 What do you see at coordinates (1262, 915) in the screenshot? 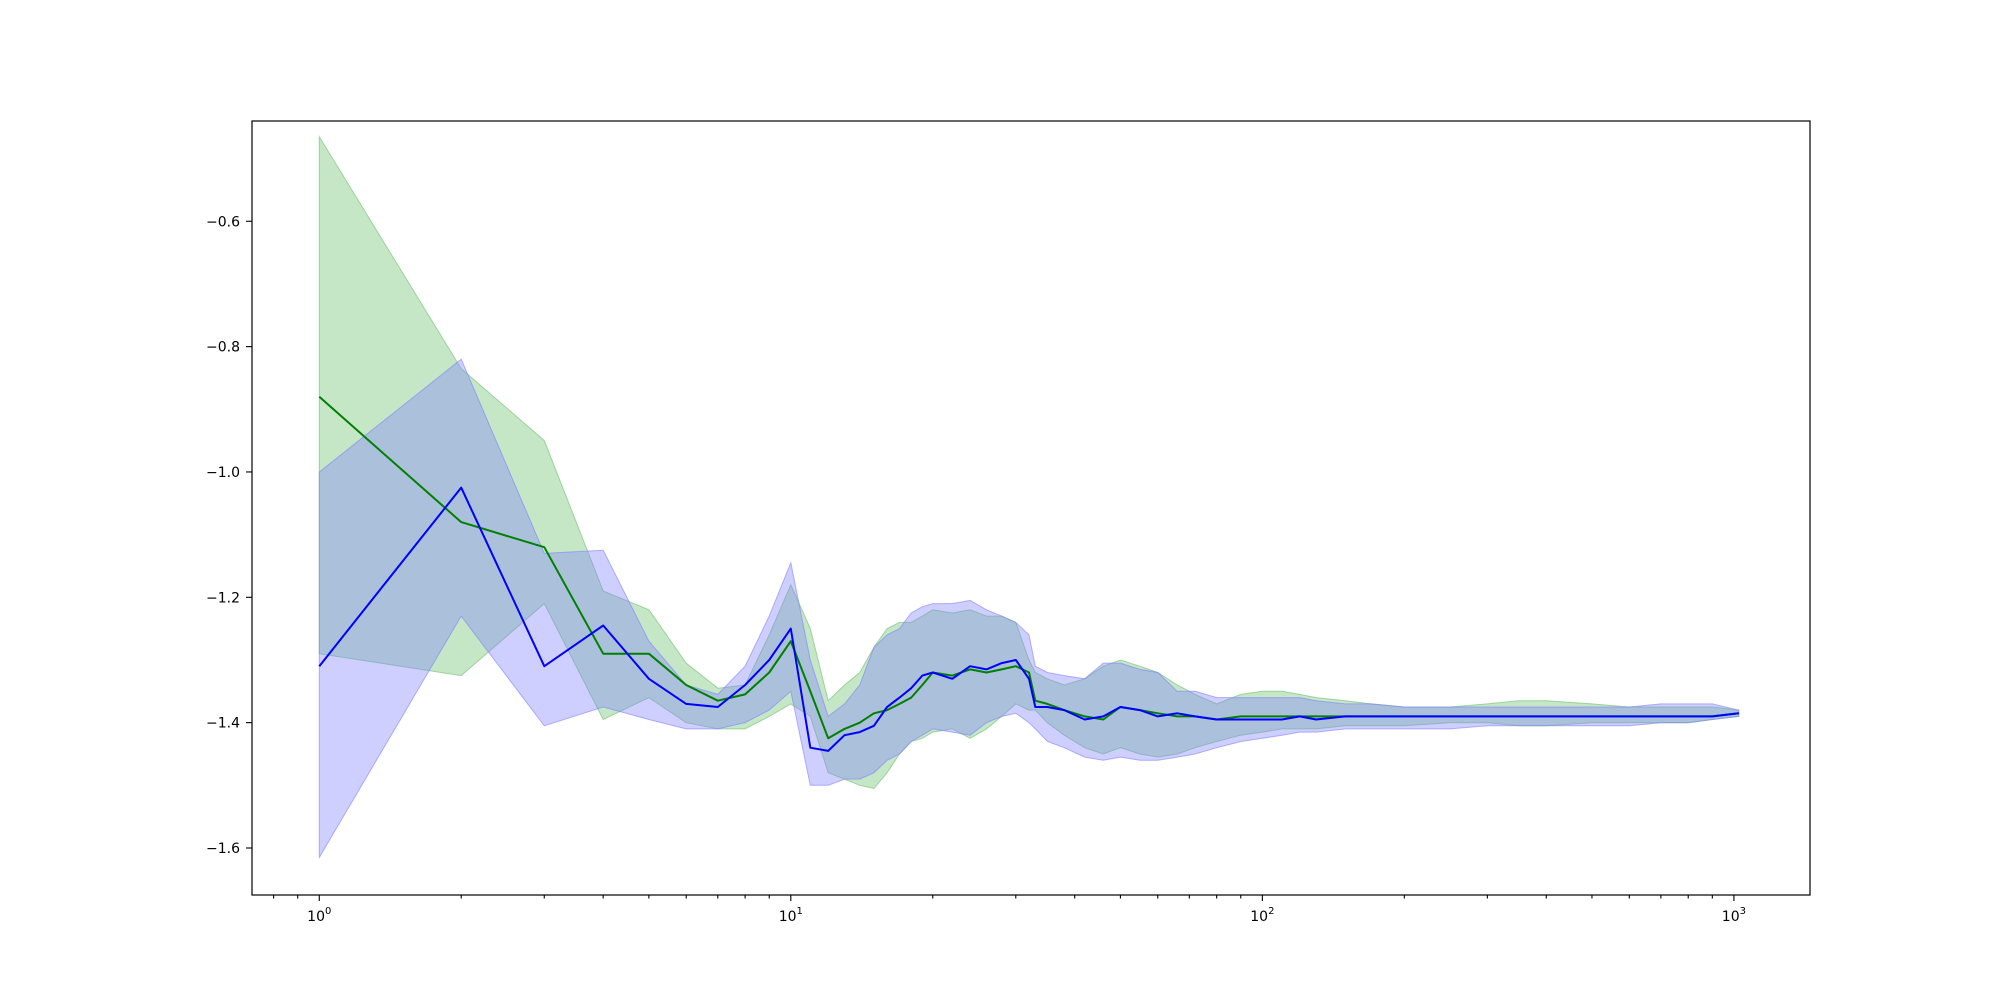
I see `x-tick-label: 10²` at bounding box center [1262, 915].